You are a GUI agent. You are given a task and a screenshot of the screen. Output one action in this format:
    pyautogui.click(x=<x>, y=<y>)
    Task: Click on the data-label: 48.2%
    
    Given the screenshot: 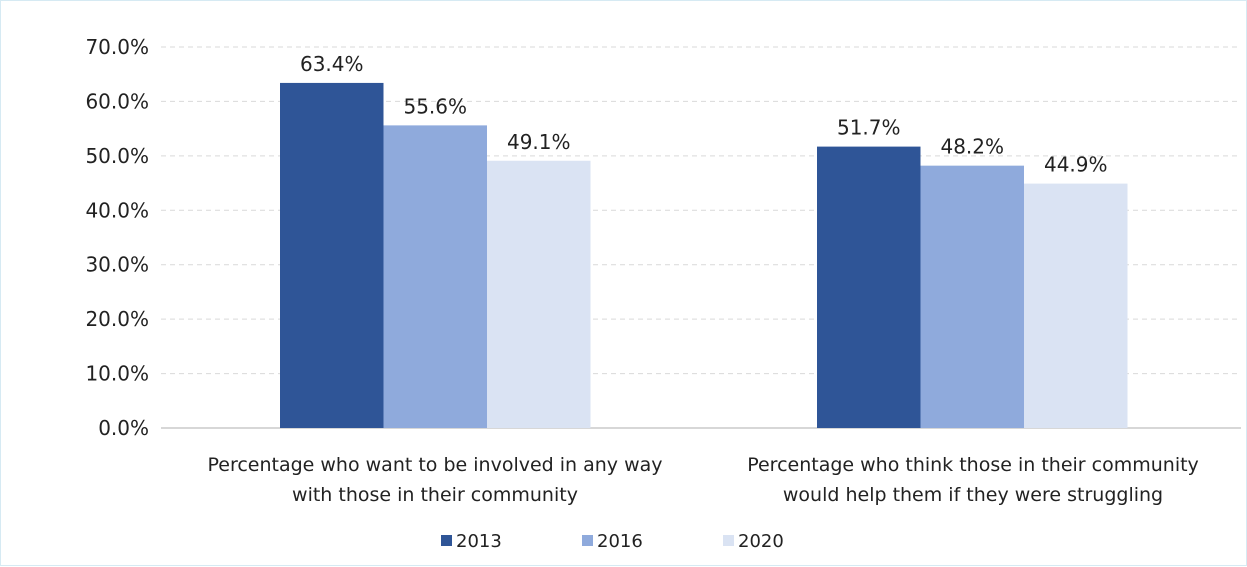 What is the action you would take?
    pyautogui.click(x=972, y=147)
    